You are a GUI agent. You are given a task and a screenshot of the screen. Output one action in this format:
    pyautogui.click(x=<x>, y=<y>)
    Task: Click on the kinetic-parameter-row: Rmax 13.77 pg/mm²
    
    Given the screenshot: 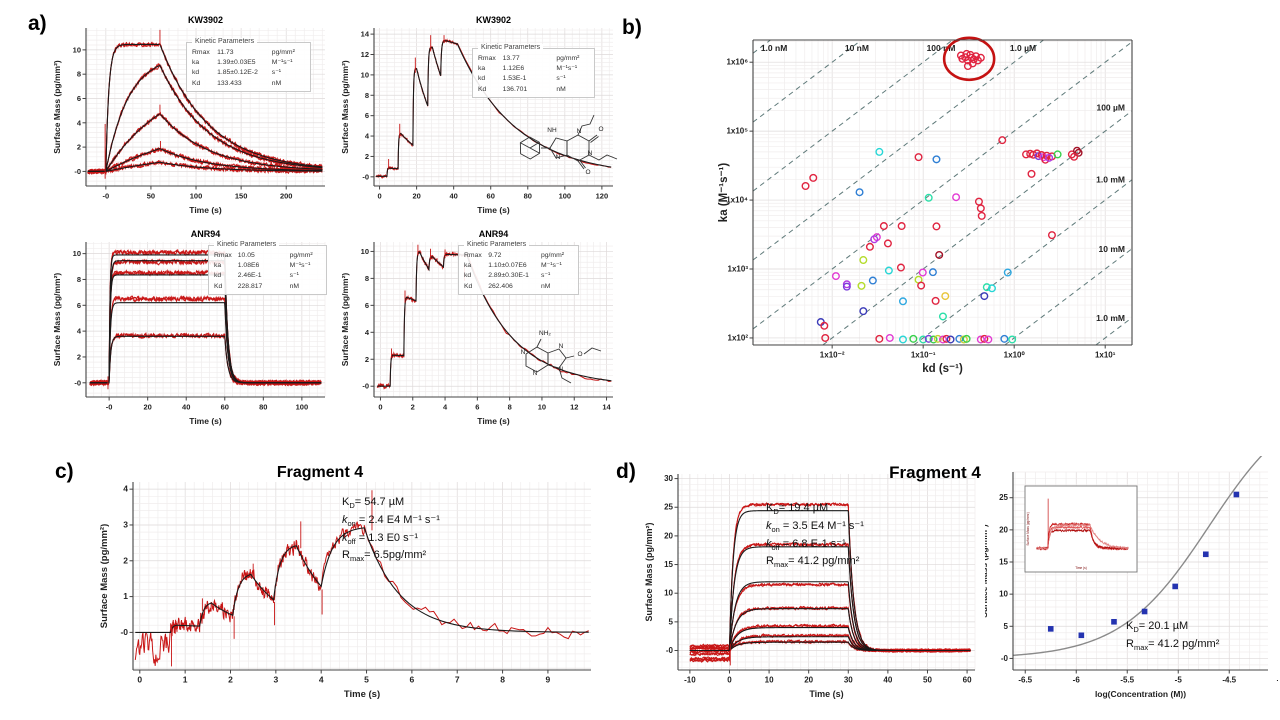 What is the action you would take?
    pyautogui.click(x=534, y=59)
    